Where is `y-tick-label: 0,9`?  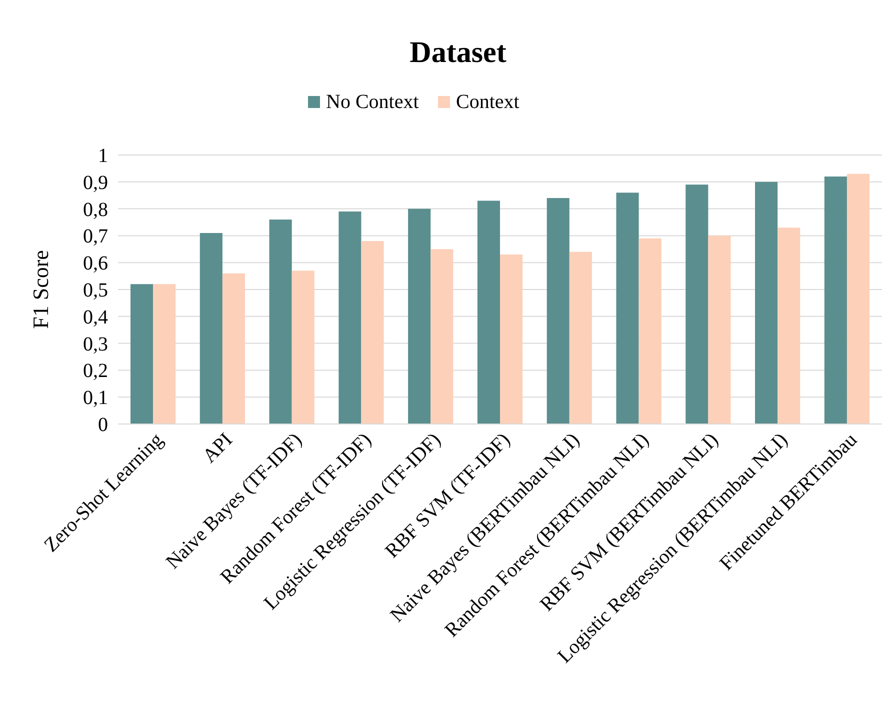
y-tick-label: 0,9 is located at coordinates (95, 183).